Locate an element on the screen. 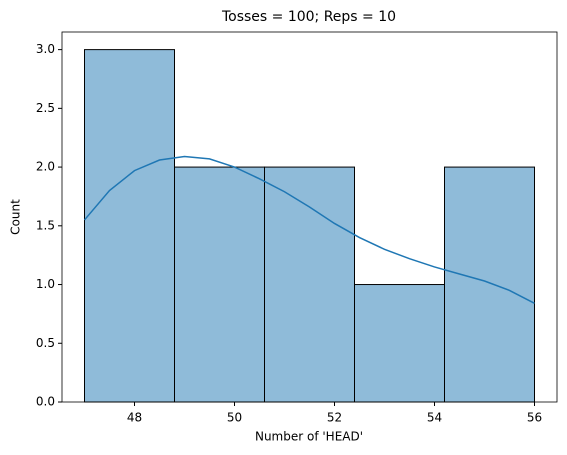 The width and height of the screenshot is (567, 455). chart-title: Tosses = 100; Reps = 10 is located at coordinates (308, 17).